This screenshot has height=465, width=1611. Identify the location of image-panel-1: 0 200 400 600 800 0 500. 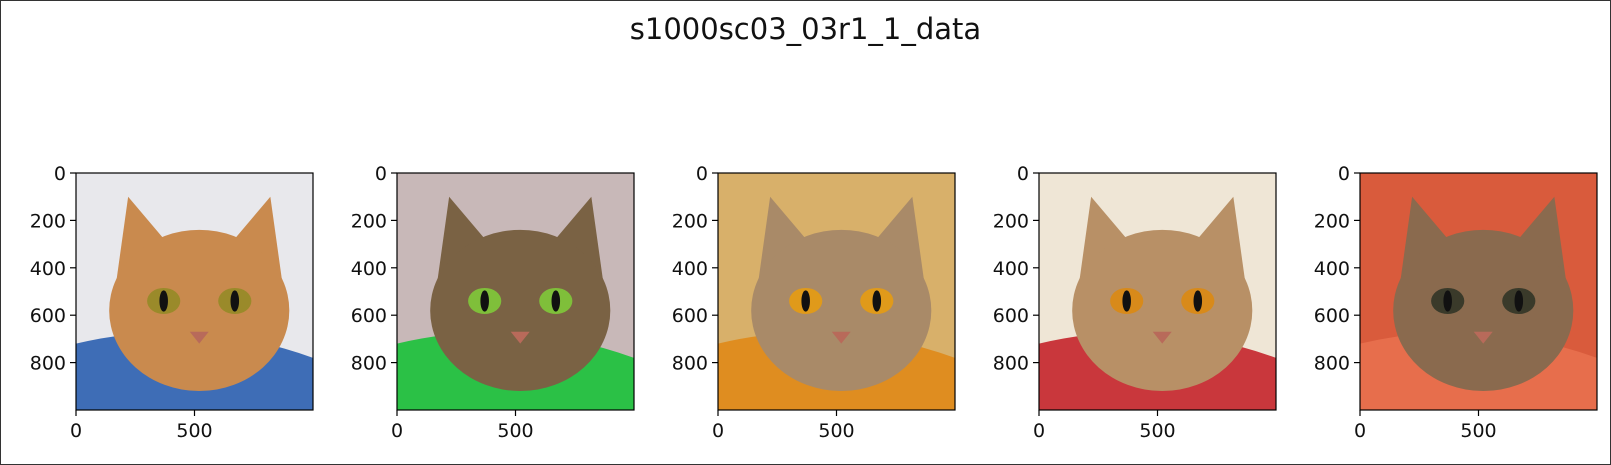
(172, 302).